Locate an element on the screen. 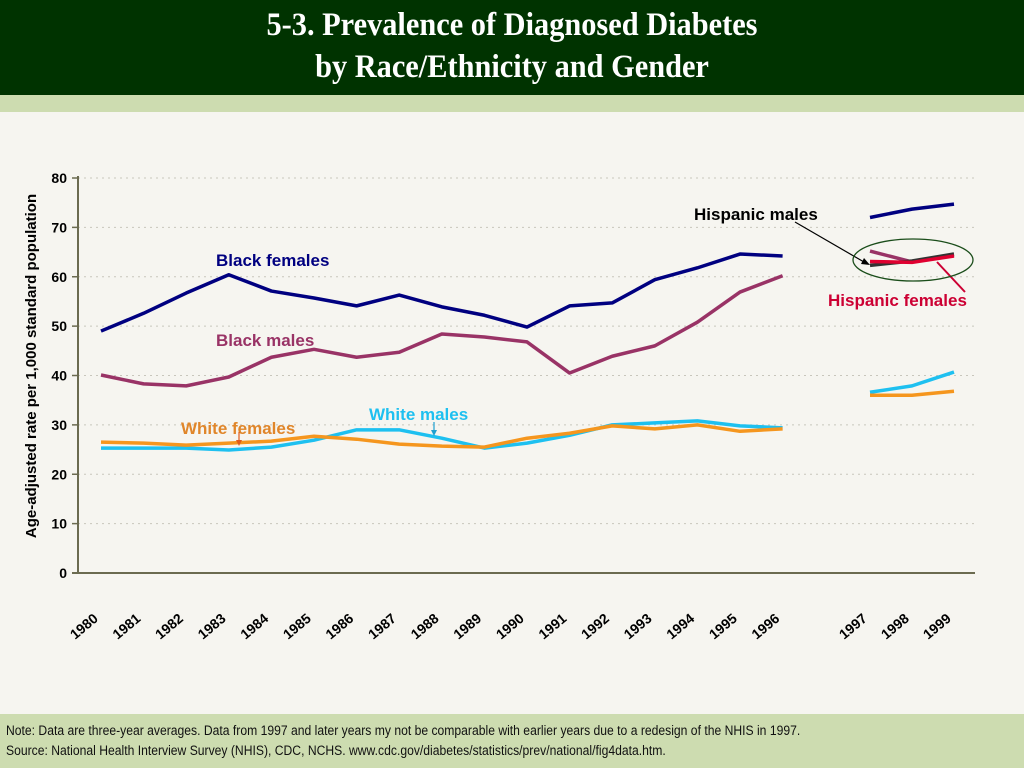 The height and width of the screenshot is (768, 1024). y-tick-label: 60 is located at coordinates (59, 277).